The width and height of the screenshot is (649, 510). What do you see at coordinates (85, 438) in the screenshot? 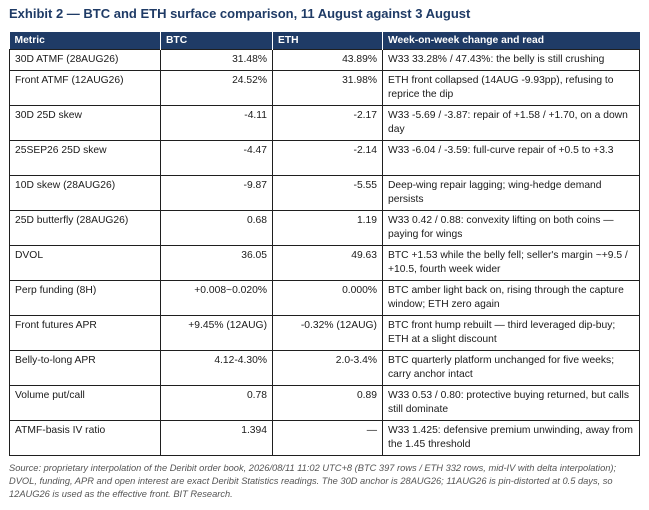
I see `cell-metric: ATMF-basis IV ratio` at bounding box center [85, 438].